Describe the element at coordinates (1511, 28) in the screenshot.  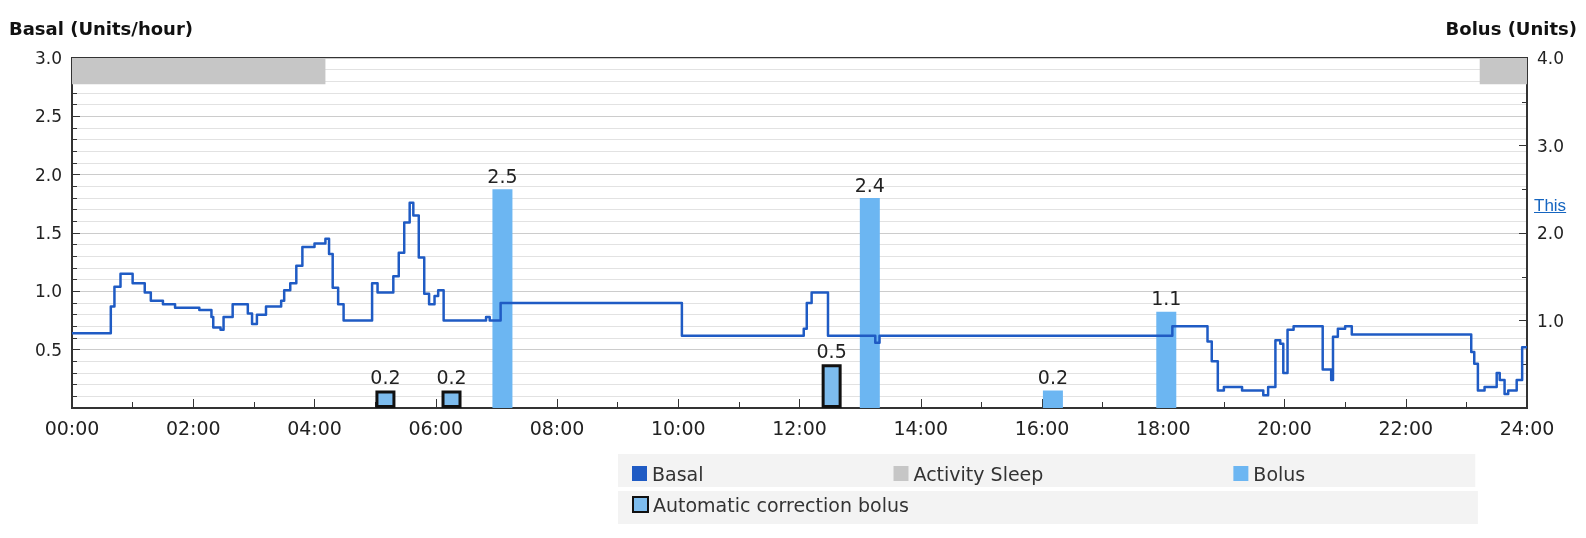
I see `y2-axis-title: Bolus (Units)` at that location.